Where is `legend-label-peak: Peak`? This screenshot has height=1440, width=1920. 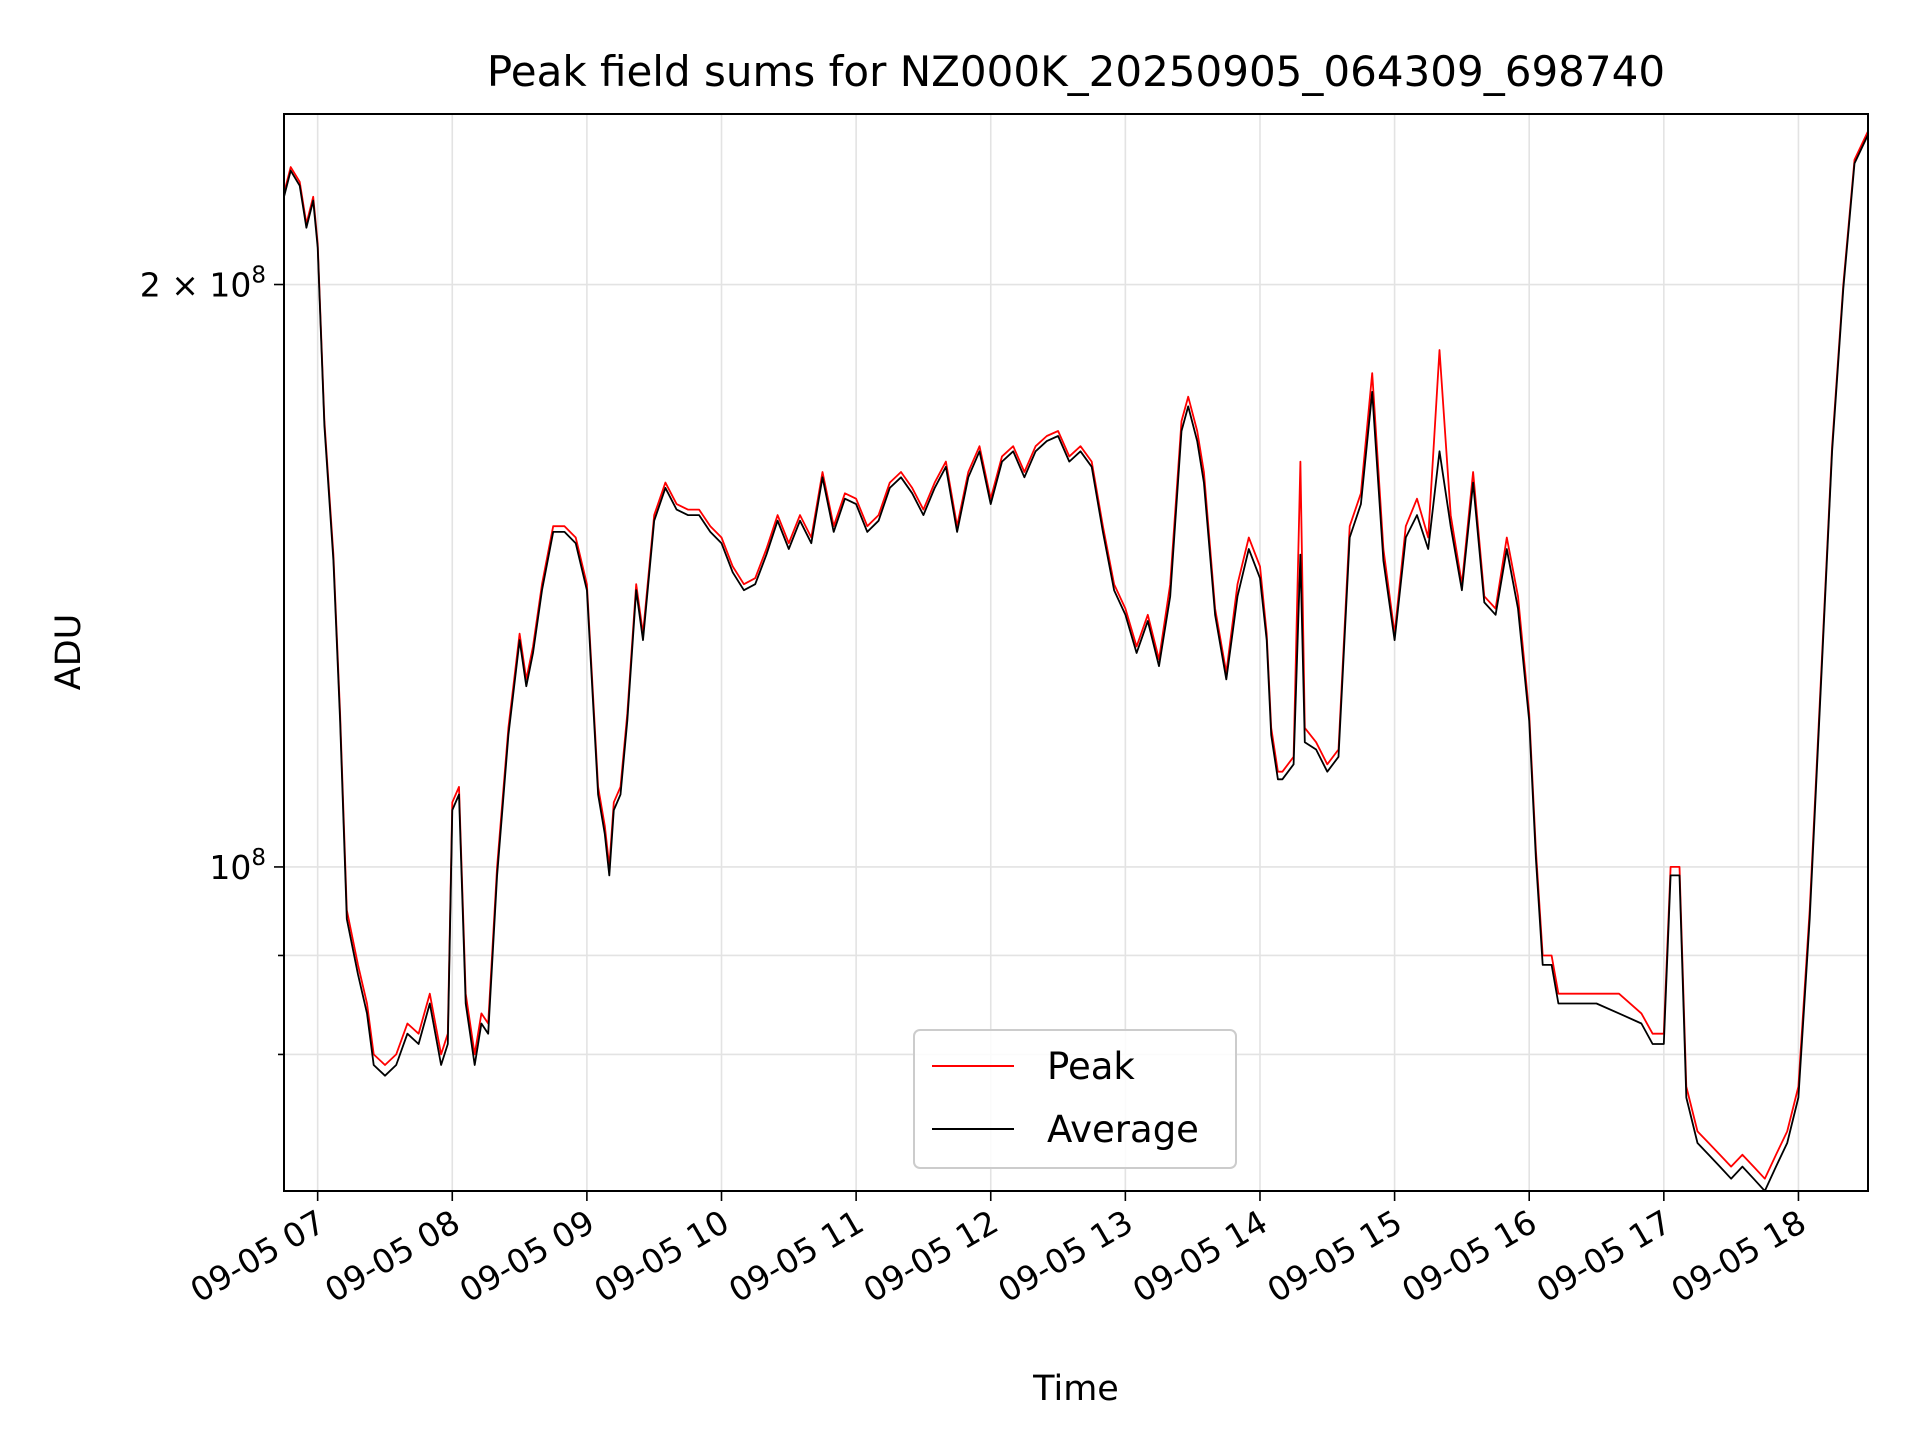 legend-label-peak: Peak is located at coordinates (1091, 1066).